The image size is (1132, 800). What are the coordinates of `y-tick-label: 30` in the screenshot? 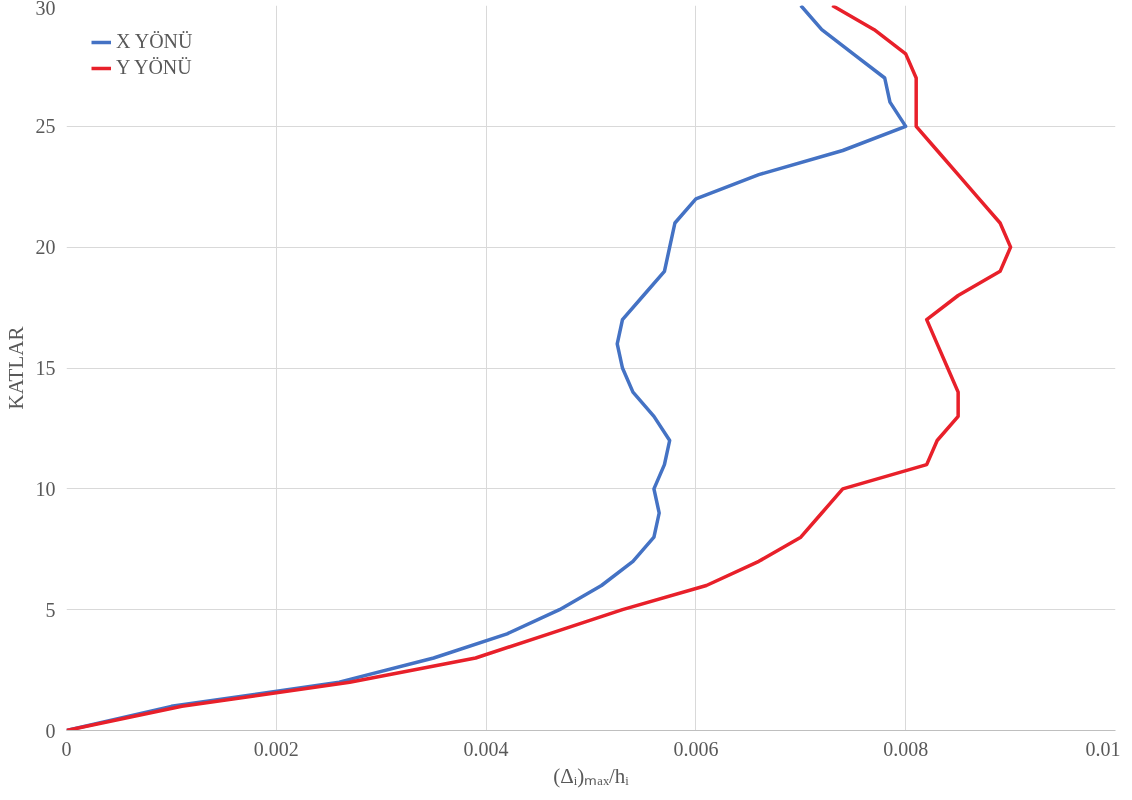 It's located at (45, 9).